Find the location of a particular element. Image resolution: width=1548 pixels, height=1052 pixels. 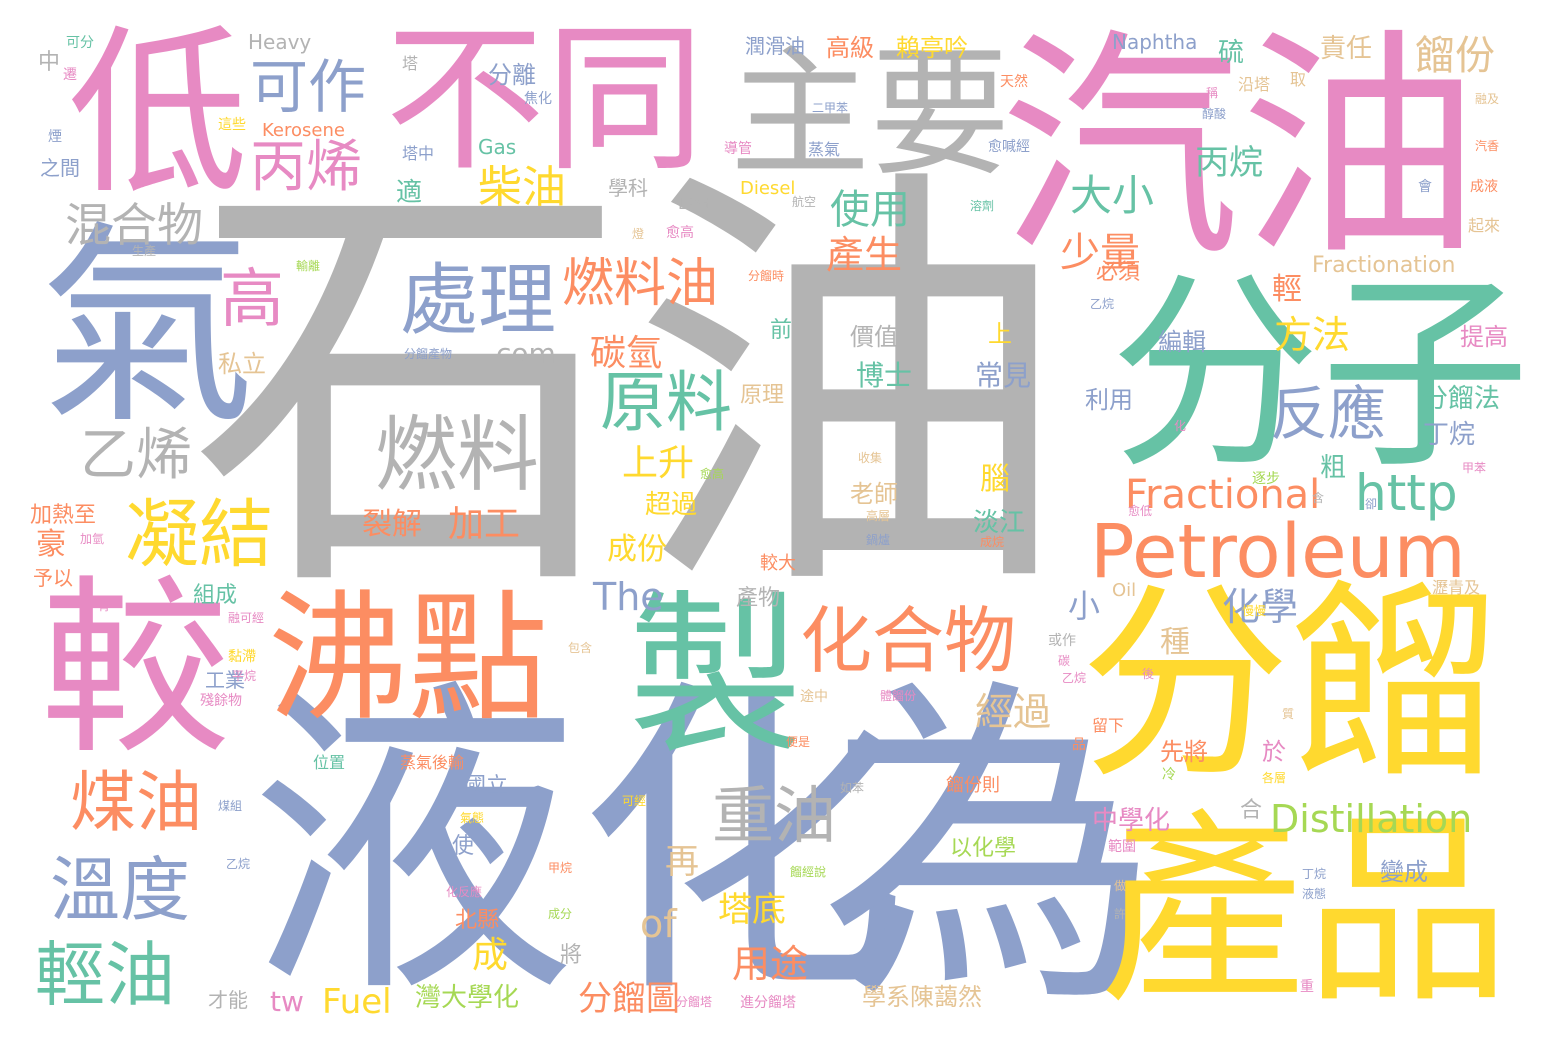

word: 合 is located at coordinates (1251, 810).